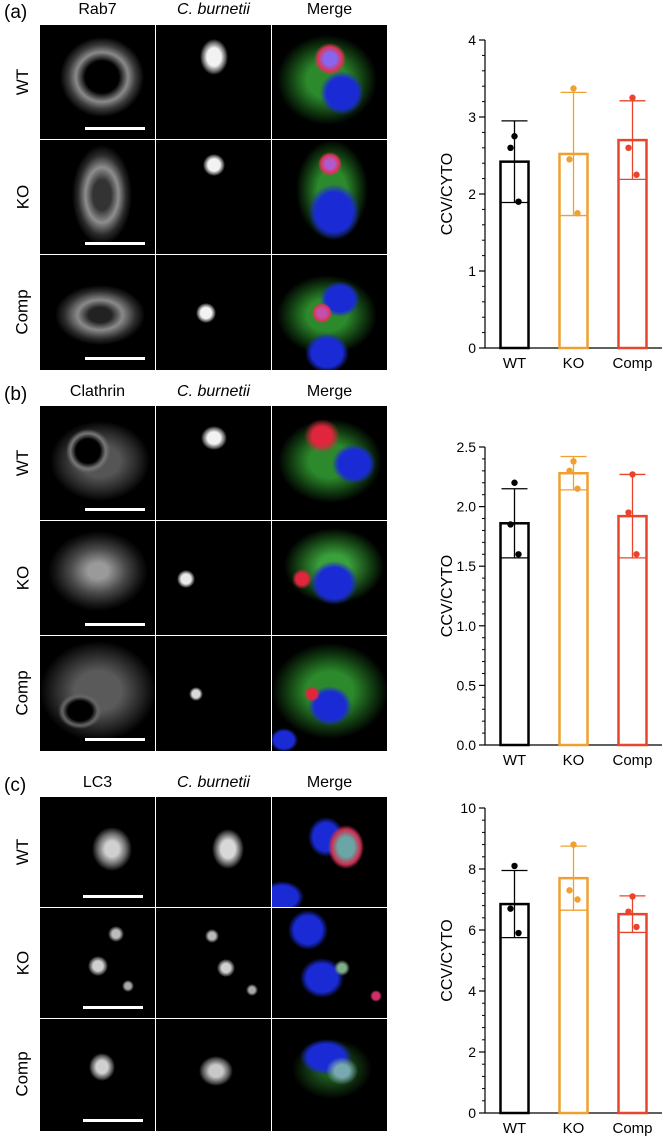  Describe the element at coordinates (16, 394) in the screenshot. I see `panel-letter: (b)` at that location.